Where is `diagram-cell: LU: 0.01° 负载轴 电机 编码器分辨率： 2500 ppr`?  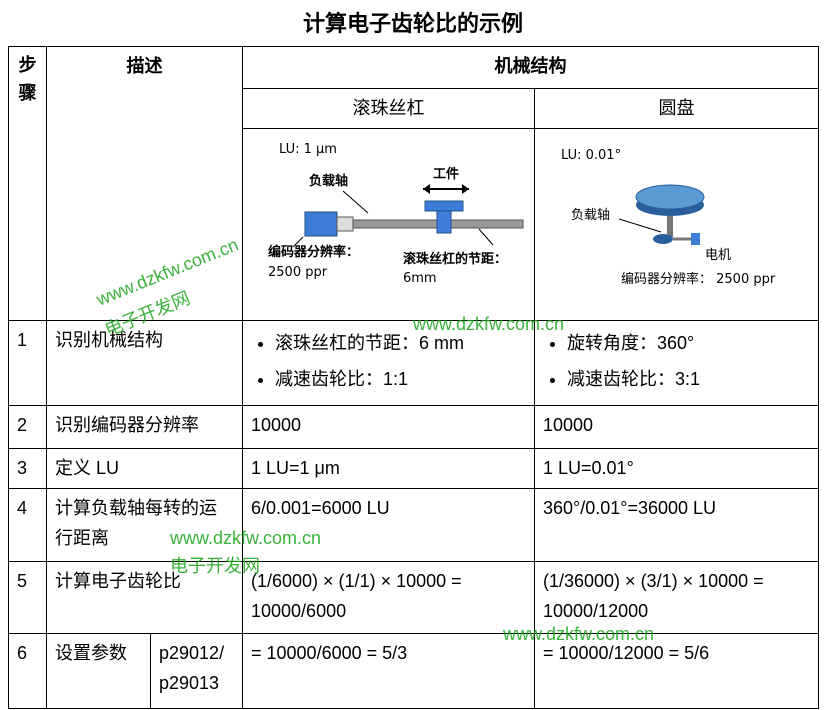 diagram-cell: LU: 0.01° 负载轴 电机 编码器分辨率： 2500 ppr is located at coordinates (676, 224).